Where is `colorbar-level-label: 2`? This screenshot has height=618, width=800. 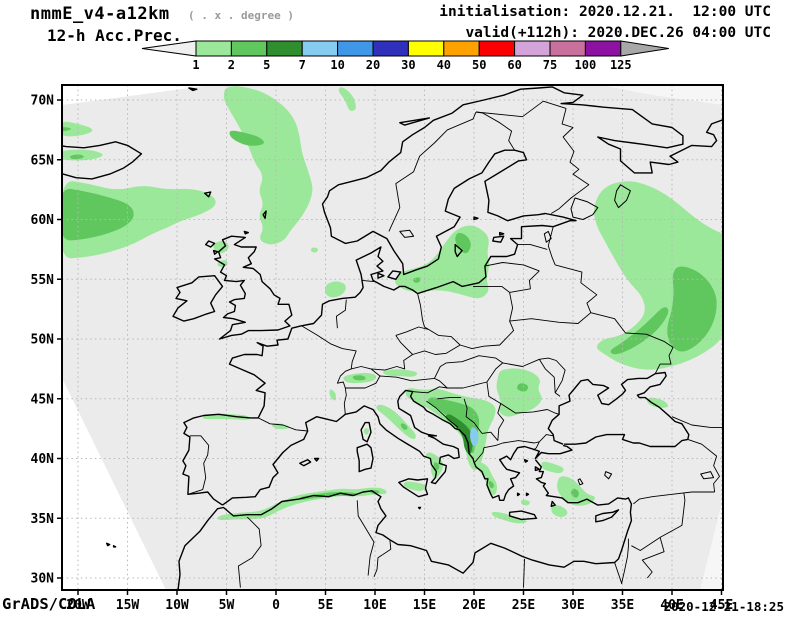
colorbar-level-label: 2 is located at coordinates (231, 65).